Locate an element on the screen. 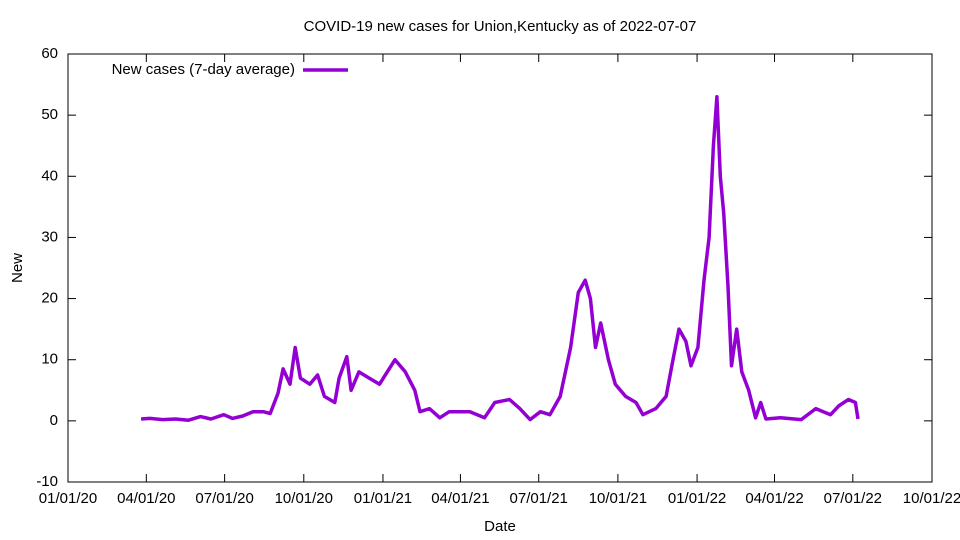 Image resolution: width=960 pixels, height=540 pixels. x-tick-label: 07/01/22 is located at coordinates (853, 498).